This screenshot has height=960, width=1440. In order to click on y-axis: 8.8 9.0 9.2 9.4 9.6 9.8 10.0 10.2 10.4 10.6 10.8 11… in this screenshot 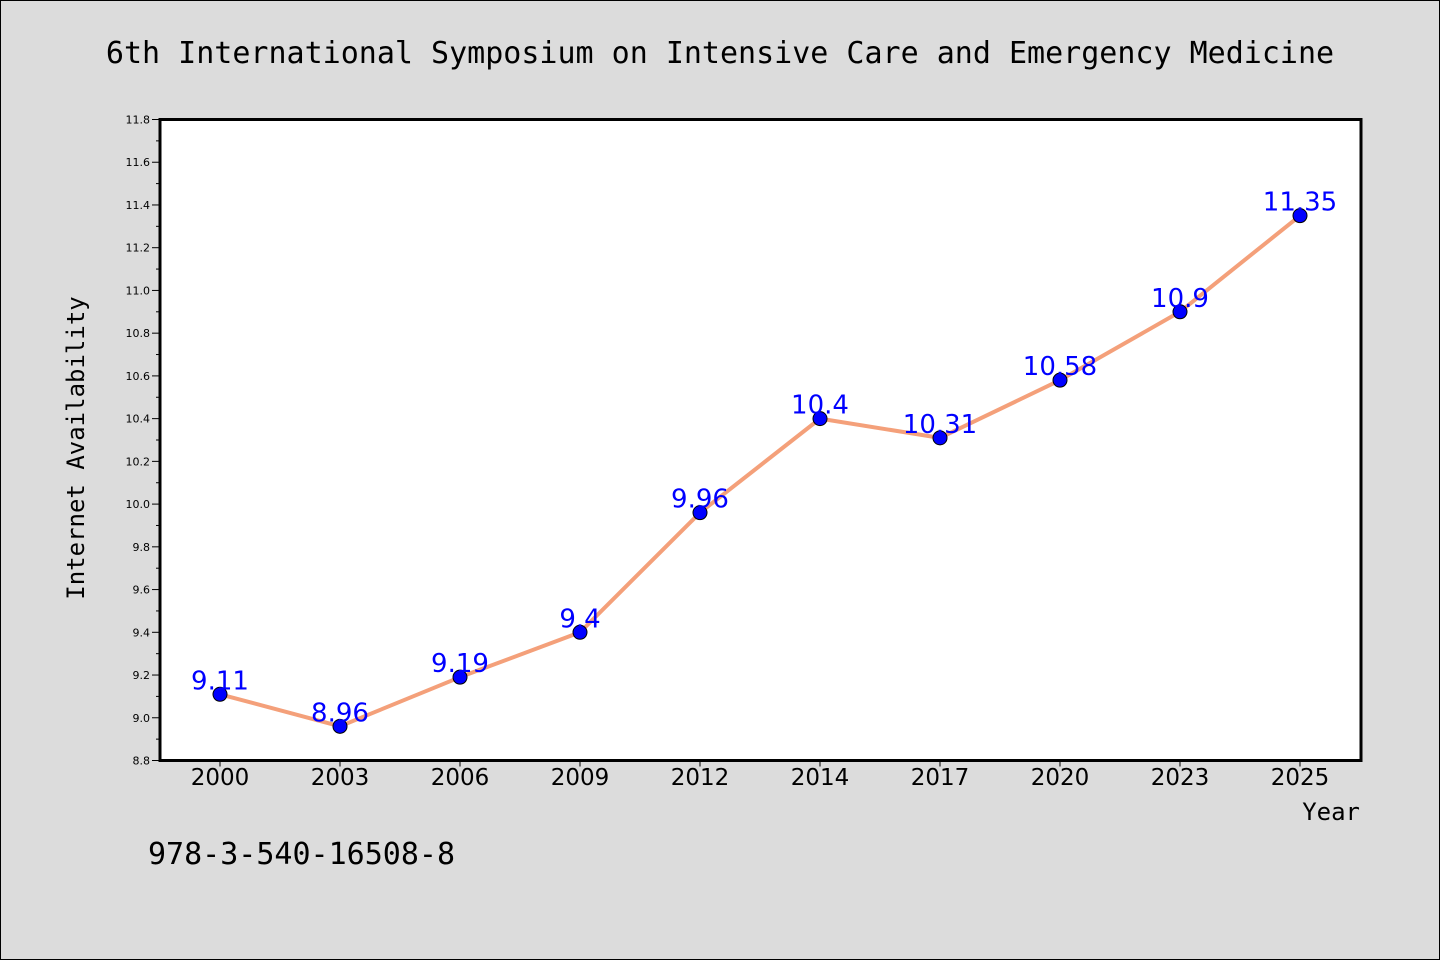, I will do `click(143, 441)`.